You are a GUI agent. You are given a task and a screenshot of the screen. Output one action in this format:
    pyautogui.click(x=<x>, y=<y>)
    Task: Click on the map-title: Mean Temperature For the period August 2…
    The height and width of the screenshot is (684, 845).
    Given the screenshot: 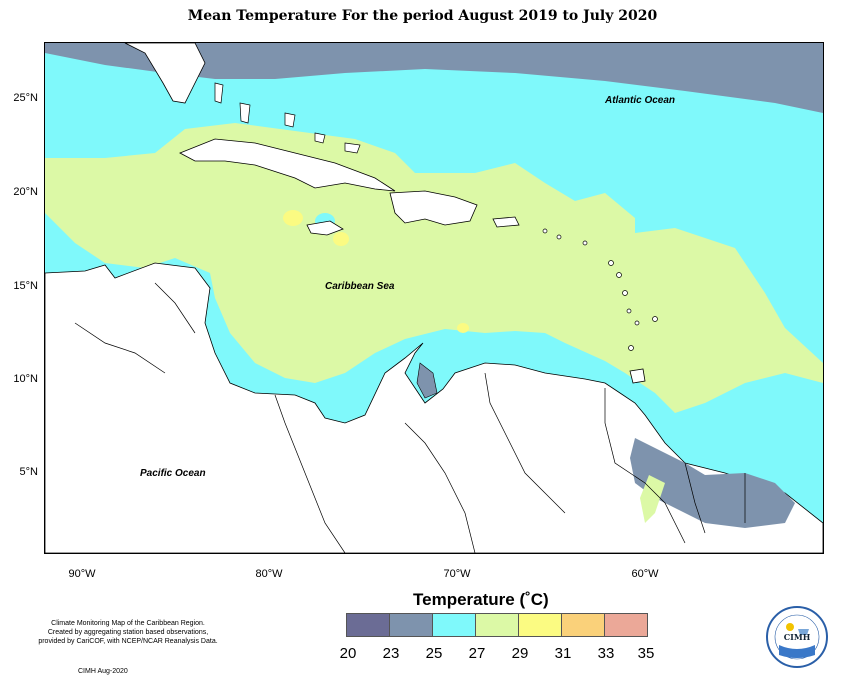 What is the action you would take?
    pyautogui.click(x=422, y=16)
    